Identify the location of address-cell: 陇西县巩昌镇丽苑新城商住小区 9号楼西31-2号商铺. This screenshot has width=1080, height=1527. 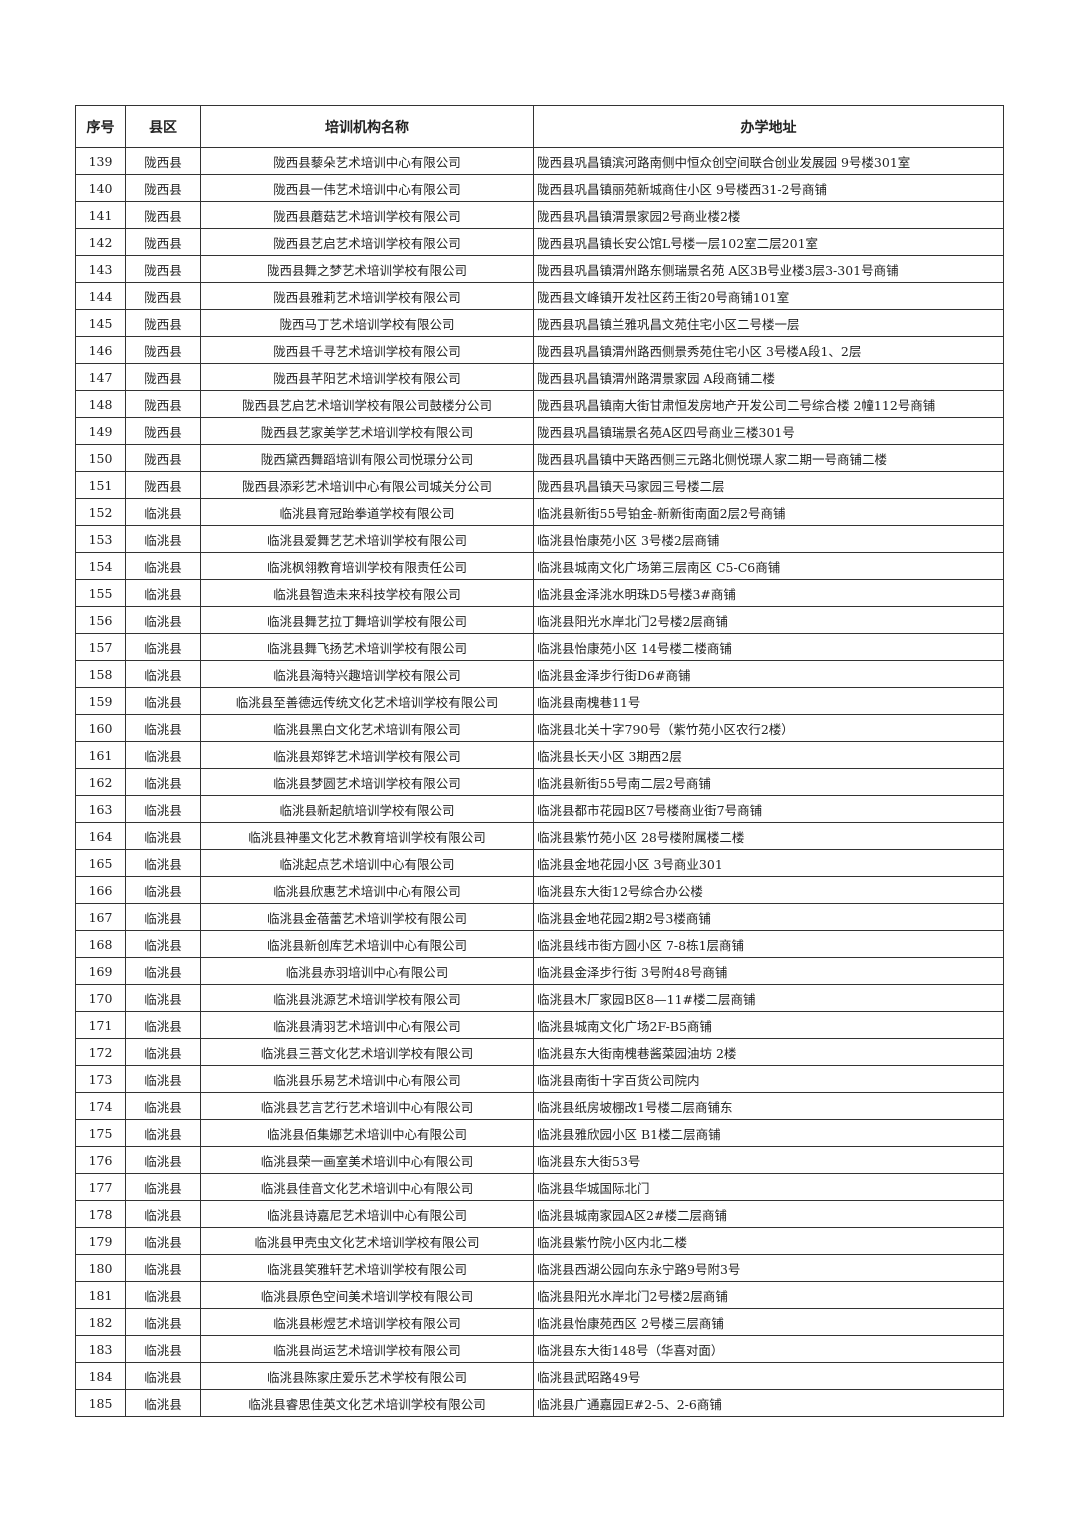
(768, 188).